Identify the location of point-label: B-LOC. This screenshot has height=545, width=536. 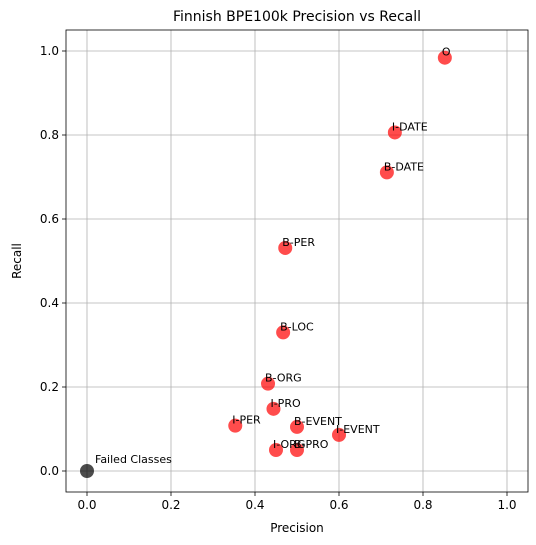
(297, 326).